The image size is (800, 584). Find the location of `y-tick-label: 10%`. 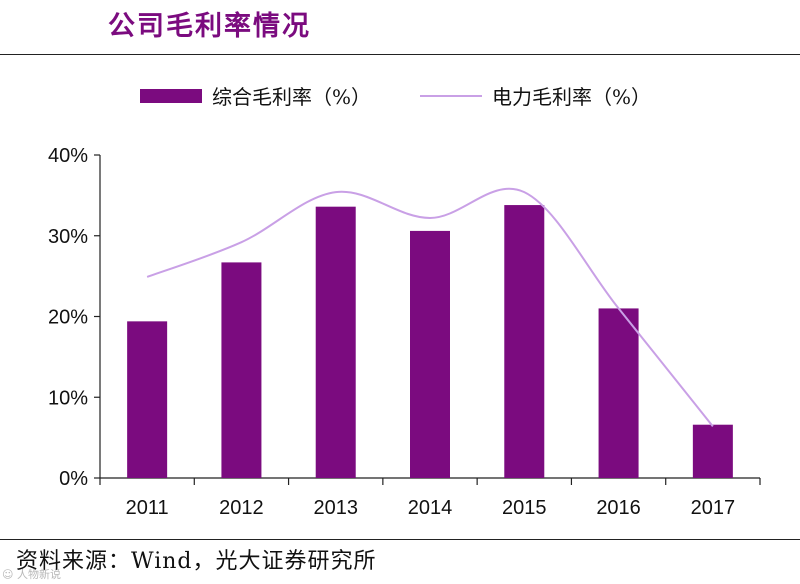

y-tick-label: 10% is located at coordinates (68, 398).